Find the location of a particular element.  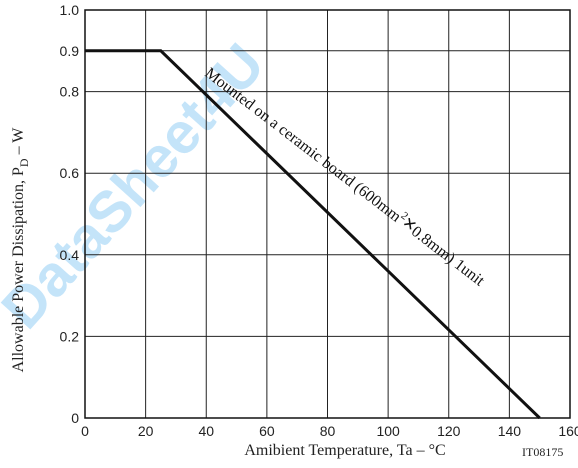

y-axis-title: Allowable Power Dissipation, PD – W is located at coordinates (20, 250).